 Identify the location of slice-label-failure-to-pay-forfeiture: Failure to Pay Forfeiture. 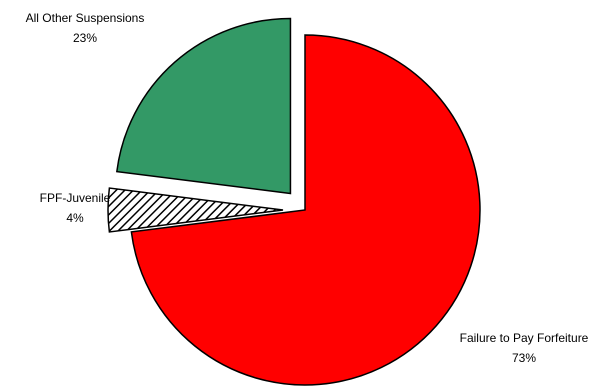
(524, 338).